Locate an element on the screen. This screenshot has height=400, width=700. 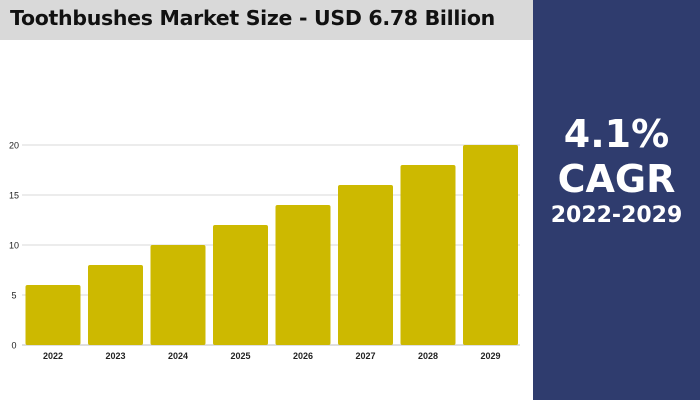
x-tick-label: 2028 is located at coordinates (428, 356).